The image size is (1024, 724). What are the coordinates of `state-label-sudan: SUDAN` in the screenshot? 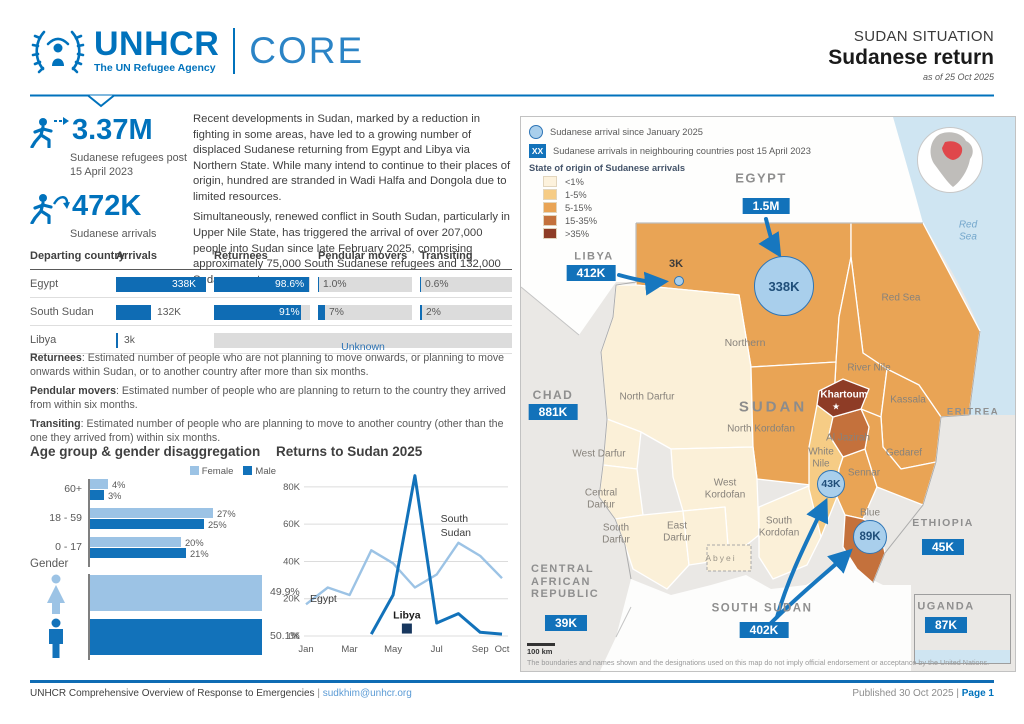 It's located at (773, 407).